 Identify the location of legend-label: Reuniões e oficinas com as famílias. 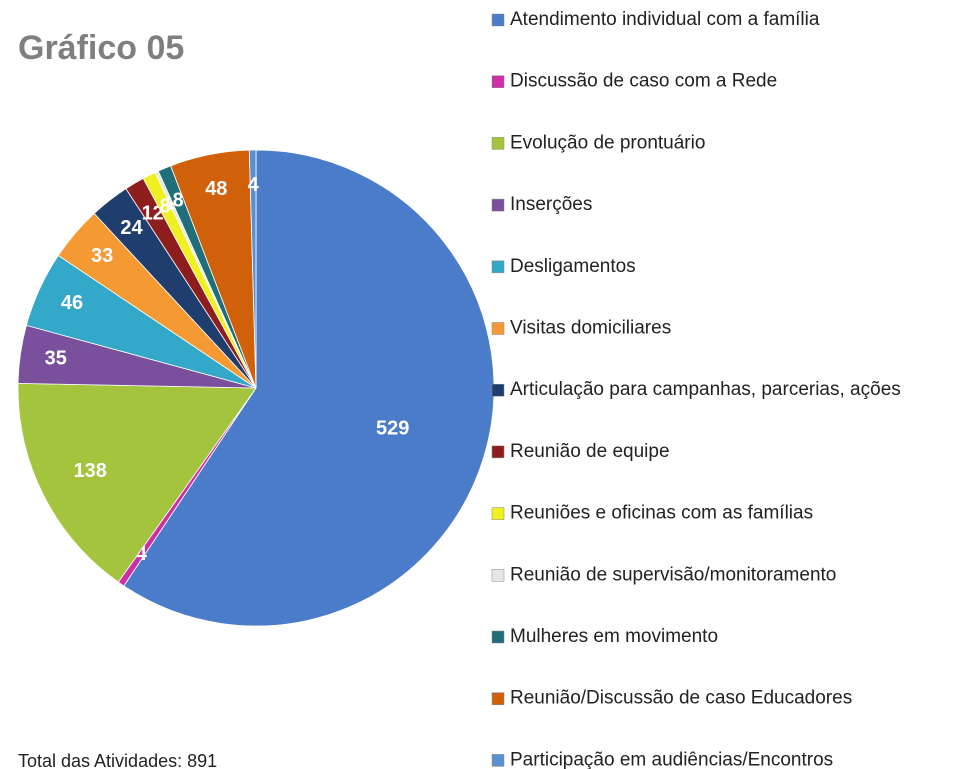
(661, 513).